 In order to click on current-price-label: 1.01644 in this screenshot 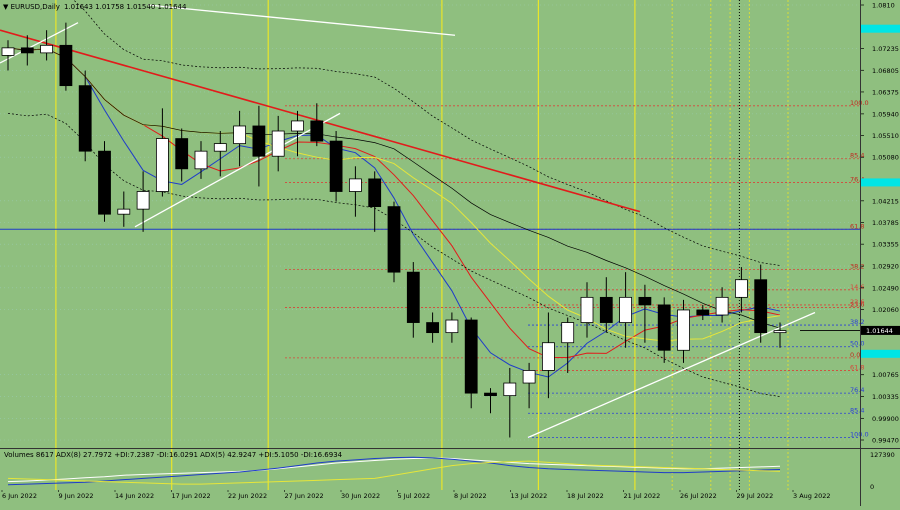, I will do `click(879, 331)`.